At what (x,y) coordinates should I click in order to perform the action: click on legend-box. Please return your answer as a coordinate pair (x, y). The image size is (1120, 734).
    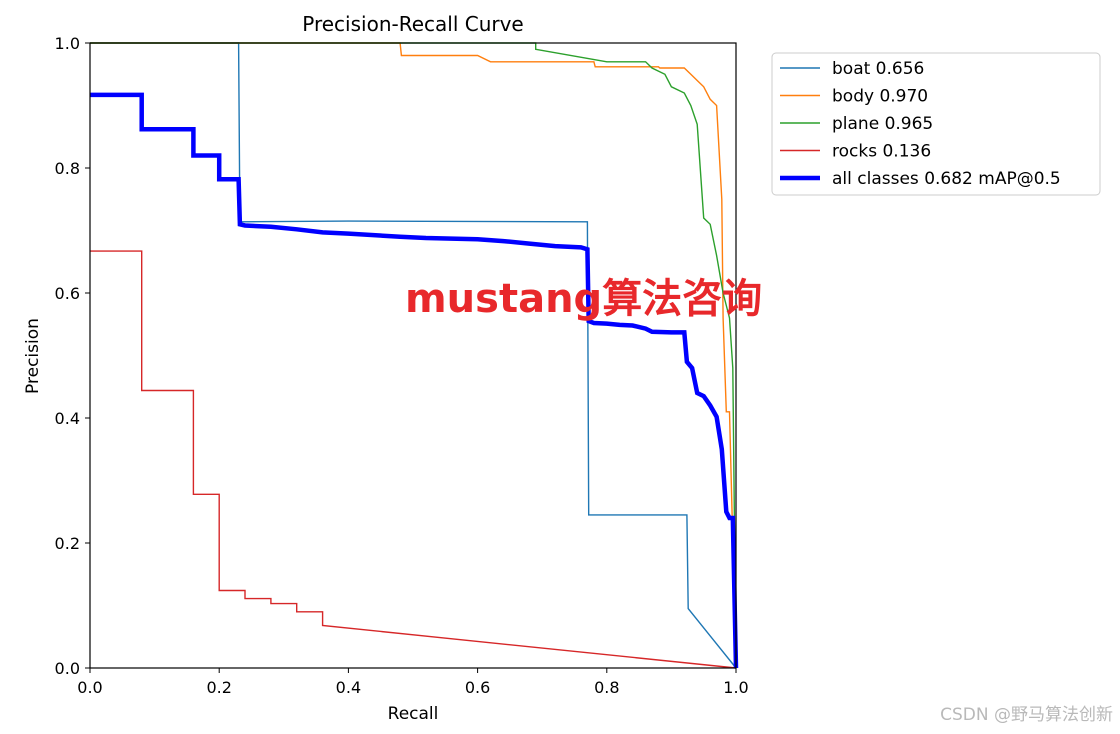
    Looking at the image, I should click on (936, 124).